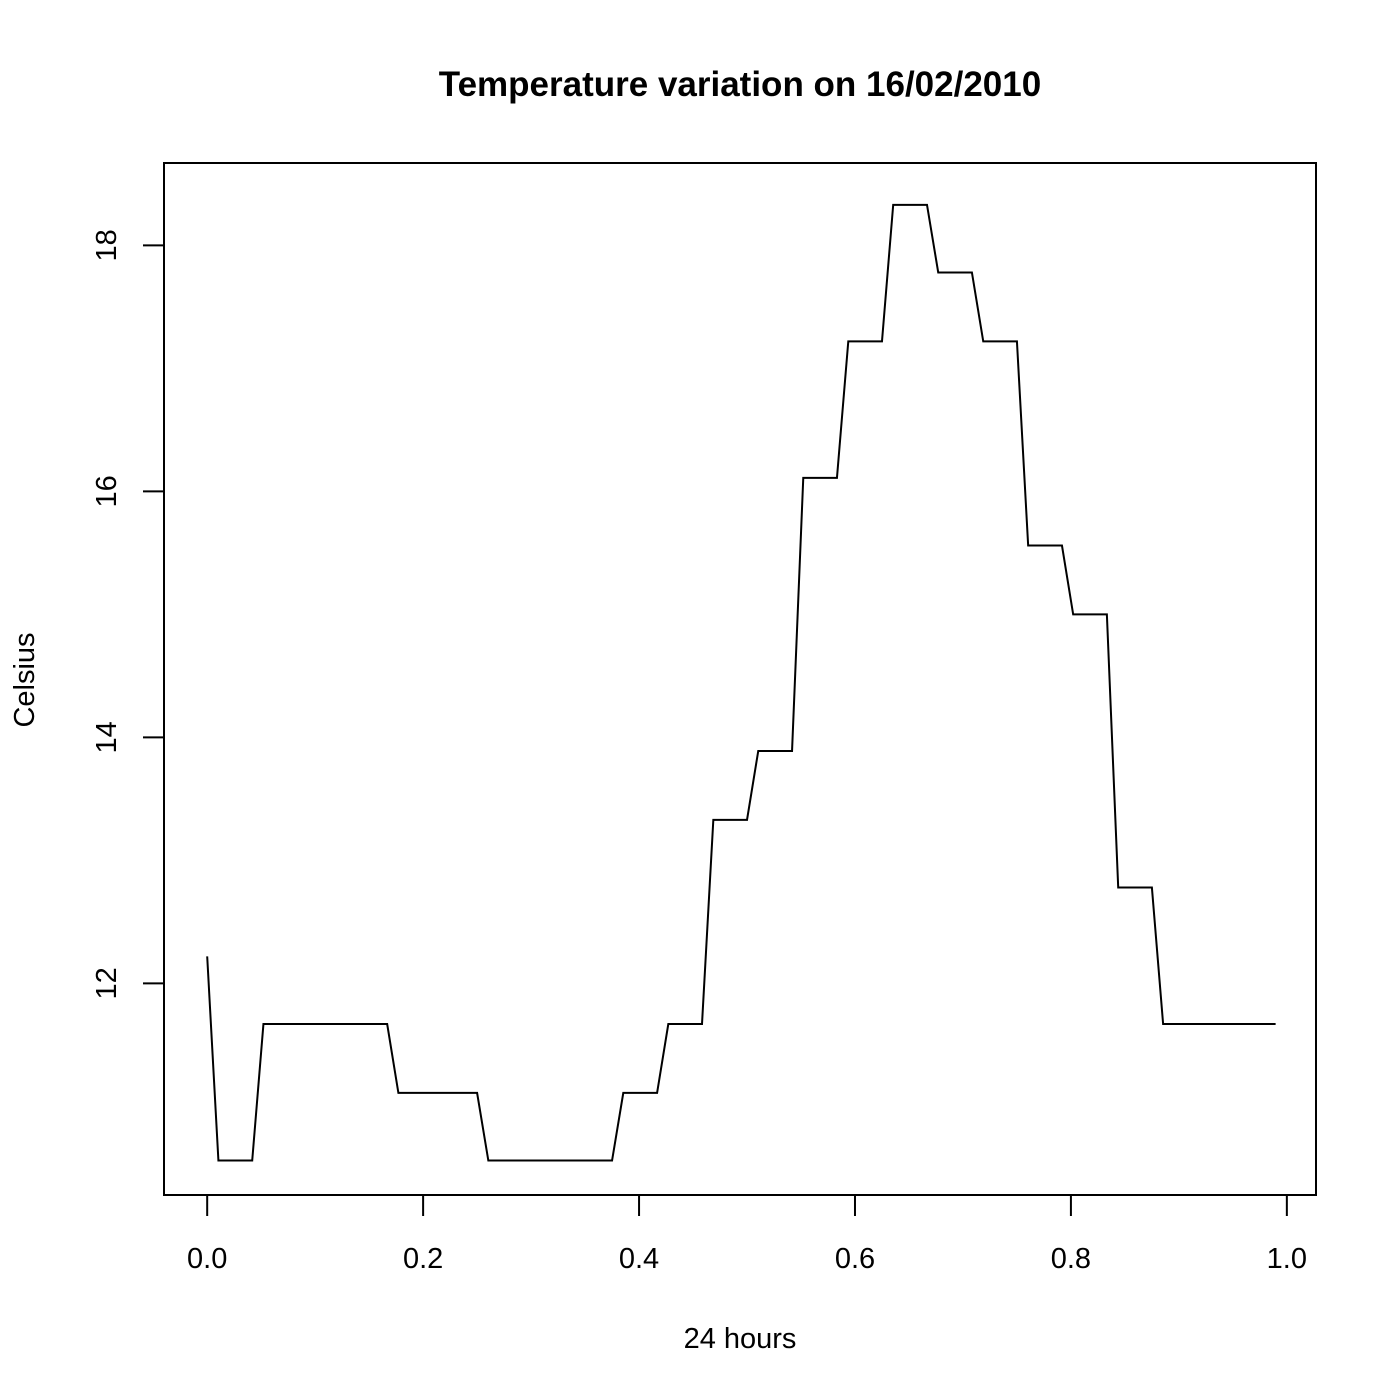  Describe the element at coordinates (747, 1234) in the screenshot. I see `x-axis: 0.0 0.2 0.4 0.6 0.8 1.0` at that location.